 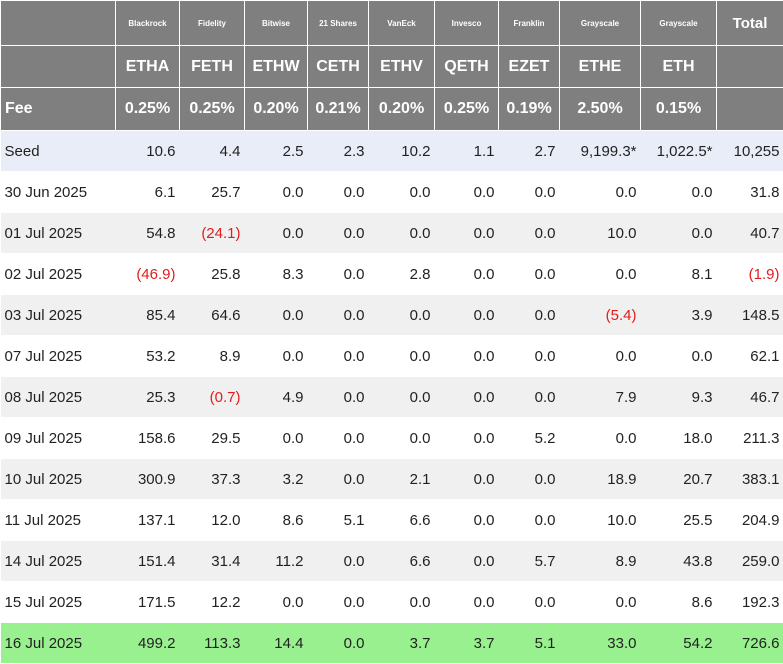 What do you see at coordinates (58, 643) in the screenshot?
I see `row-date: 16 Jul 2025` at bounding box center [58, 643].